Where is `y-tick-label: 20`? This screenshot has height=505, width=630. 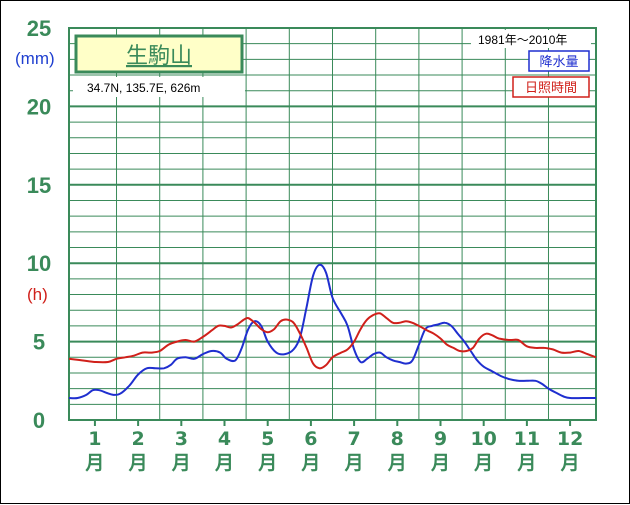 y-tick-label: 20 is located at coordinates (39, 106).